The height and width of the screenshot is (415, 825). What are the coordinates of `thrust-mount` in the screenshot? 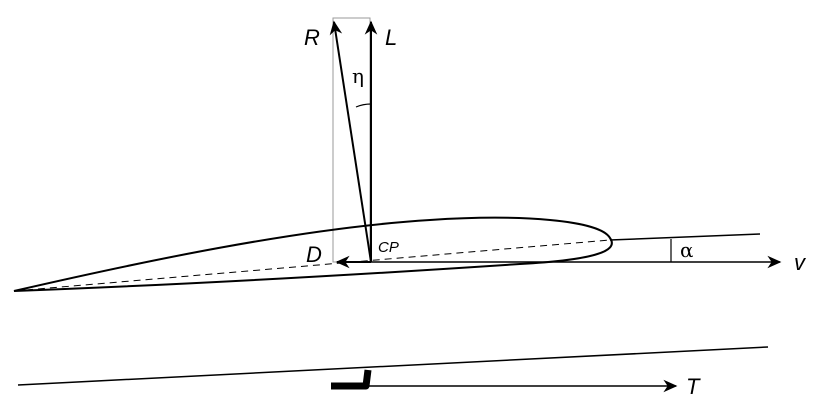 It's located at (351, 379).